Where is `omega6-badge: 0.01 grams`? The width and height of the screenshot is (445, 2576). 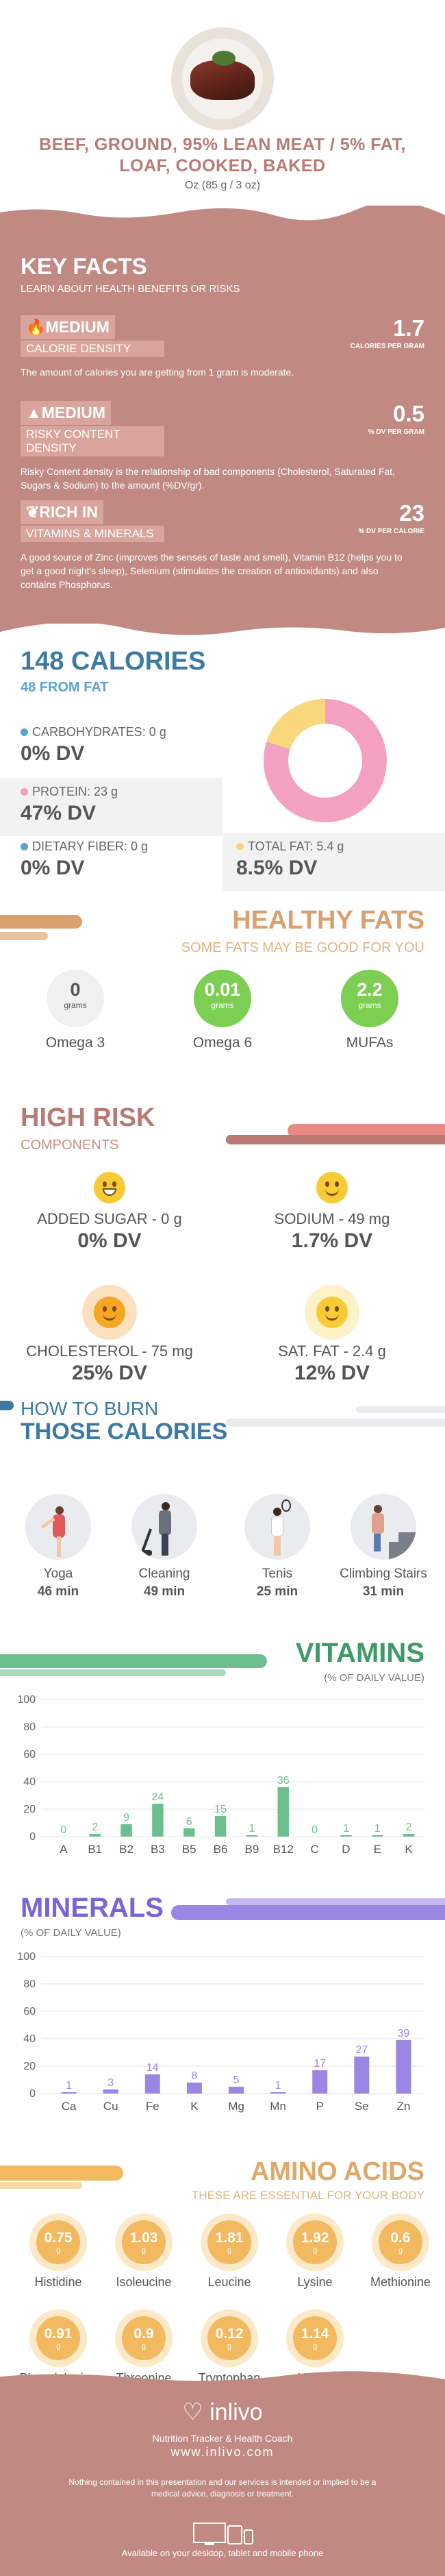
omega6-badge: 0.01 grams is located at coordinates (222, 999).